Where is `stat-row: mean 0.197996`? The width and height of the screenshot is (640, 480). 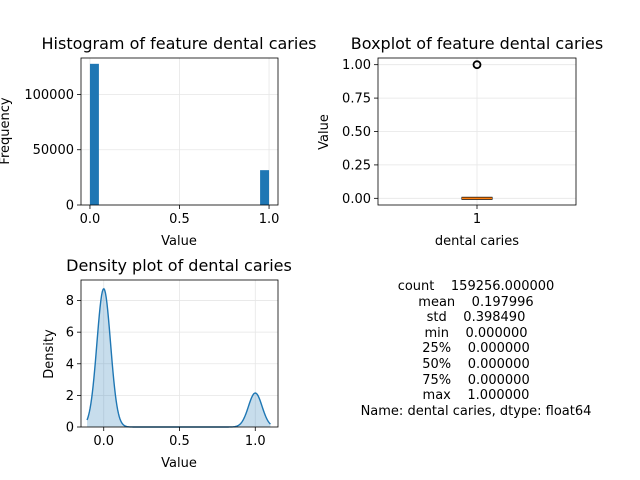
stat-row: mean 0.197996 is located at coordinates (476, 302).